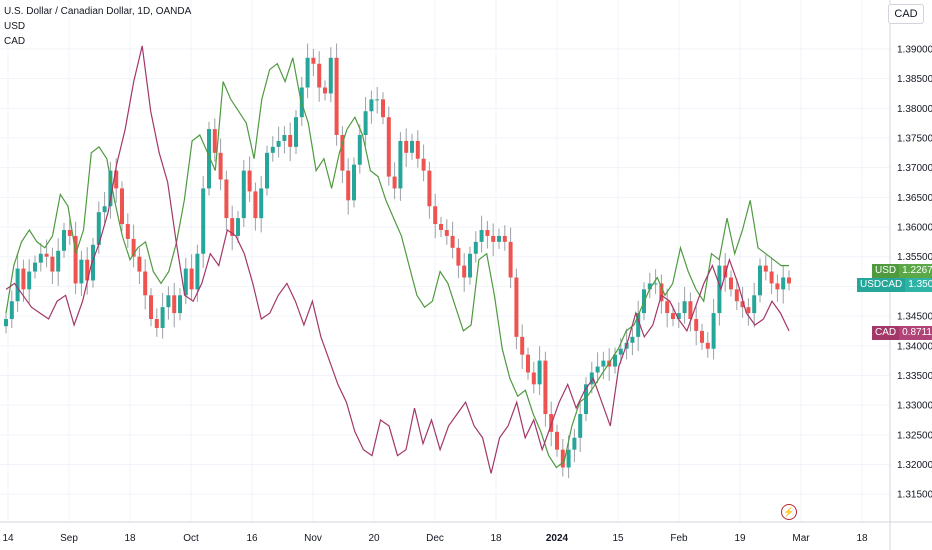 This screenshot has height=550, width=932. What do you see at coordinates (679, 538) in the screenshot?
I see `x-tick-label: Feb` at bounding box center [679, 538].